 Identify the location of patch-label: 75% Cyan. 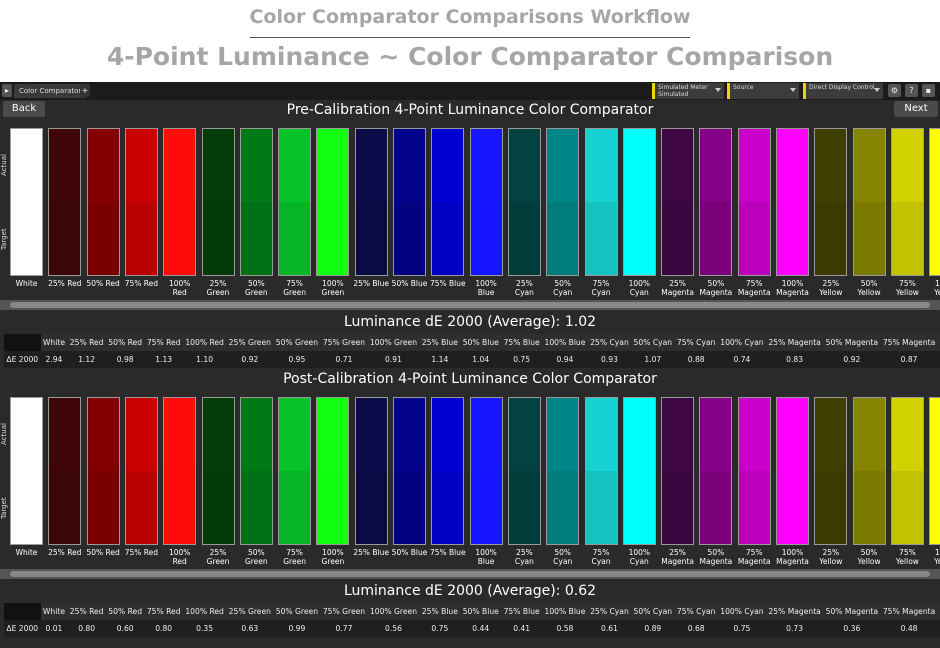
(601, 557).